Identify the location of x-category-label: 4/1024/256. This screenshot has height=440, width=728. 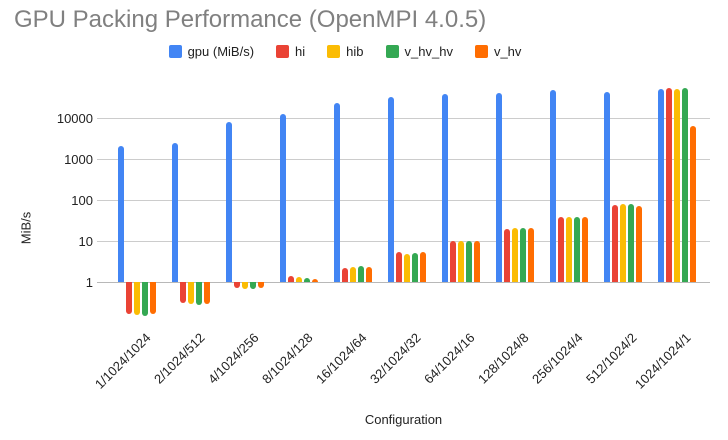
(233, 358).